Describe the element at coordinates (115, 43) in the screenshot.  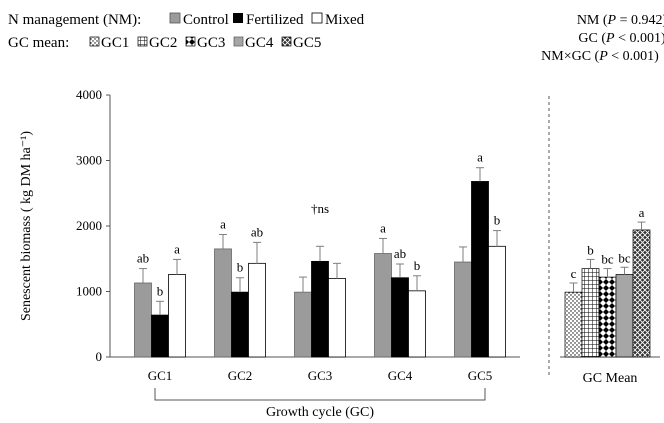
I see `legend-item-gc1: GC1` at that location.